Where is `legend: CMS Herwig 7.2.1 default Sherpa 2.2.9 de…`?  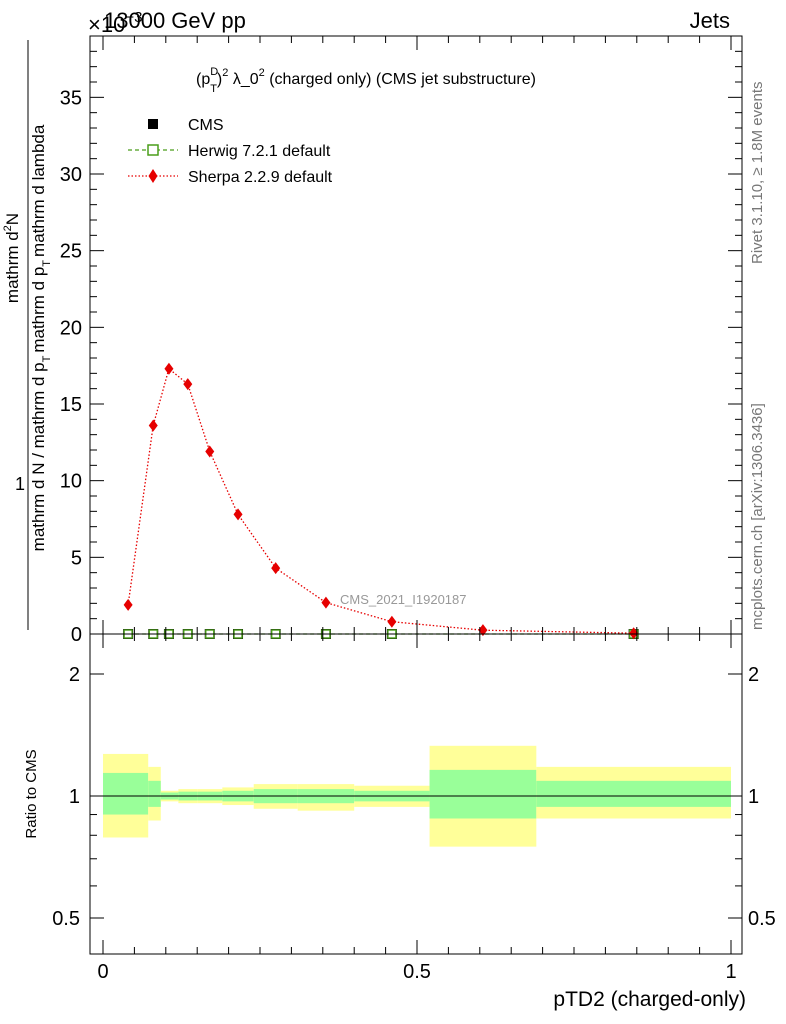
legend: CMS Herwig 7.2.1 default Sherpa 2.2.9 de… is located at coordinates (230, 151).